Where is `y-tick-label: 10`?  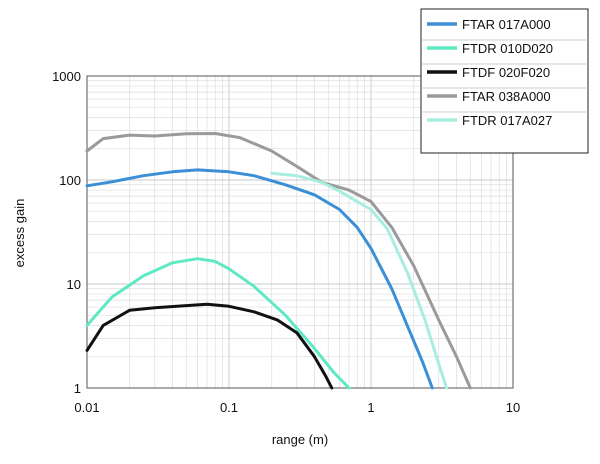 y-tick-label: 10 is located at coordinates (74, 284).